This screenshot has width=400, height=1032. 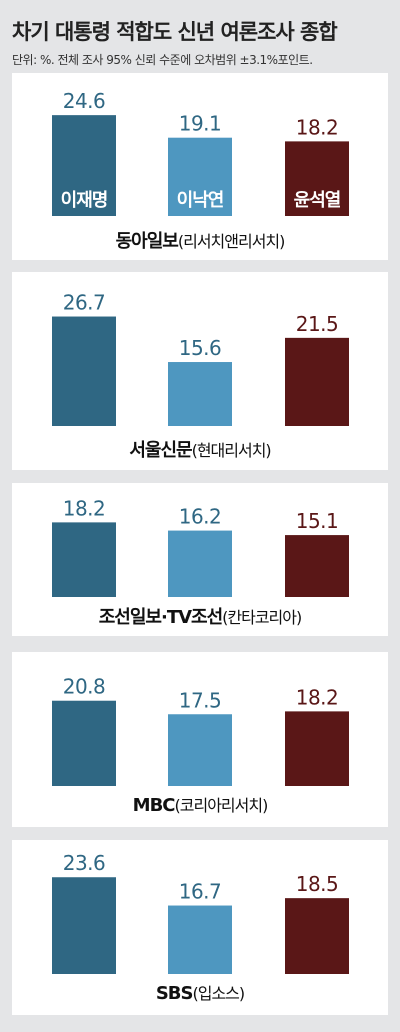 What do you see at coordinates (84, 863) in the screenshot?
I see `value-label: 23.6` at bounding box center [84, 863].